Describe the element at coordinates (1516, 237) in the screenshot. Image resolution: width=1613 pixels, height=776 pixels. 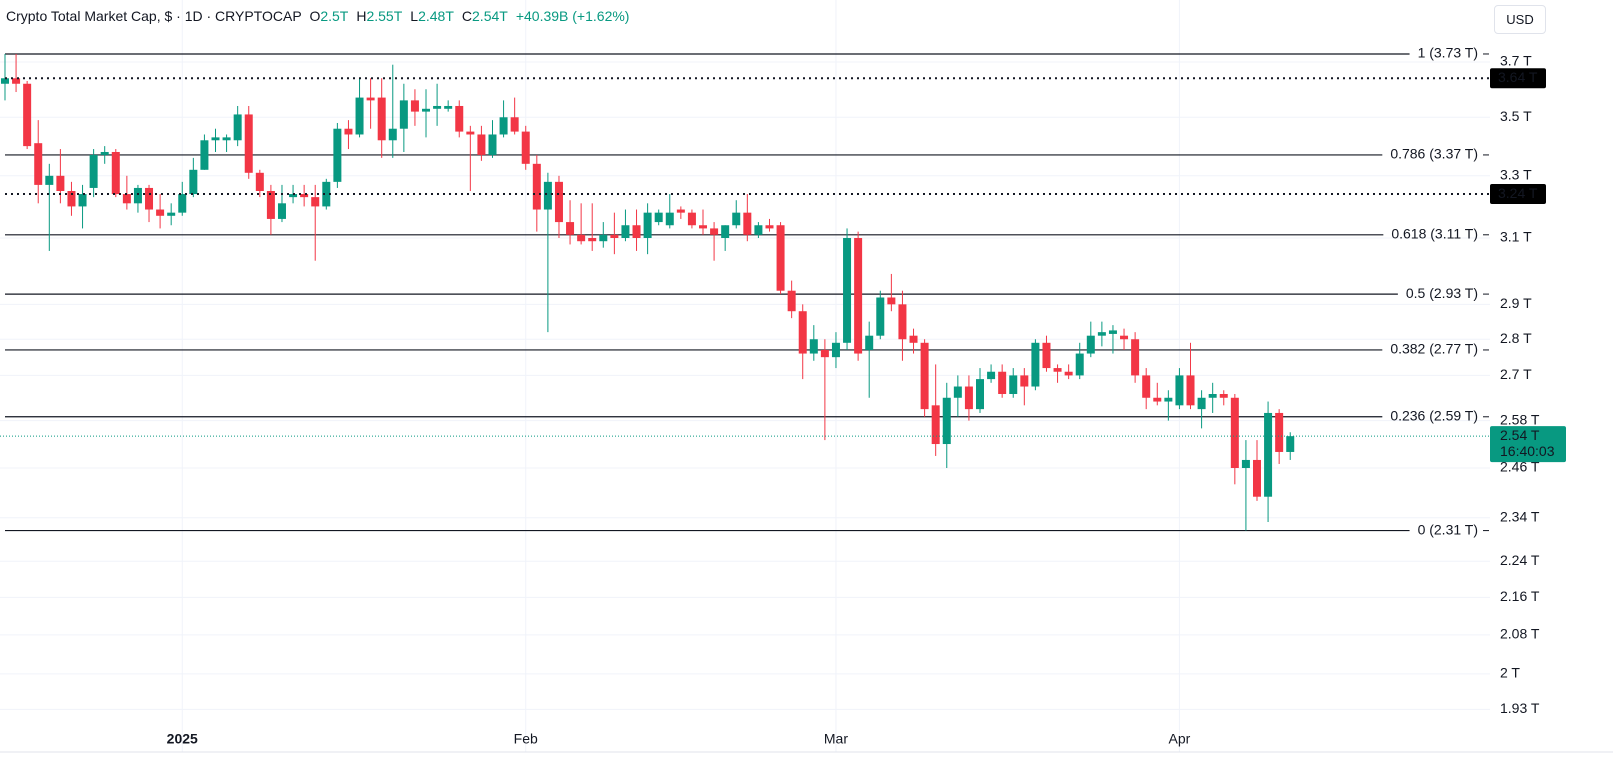
I see `y-tick-label: 3.1 T` at that location.